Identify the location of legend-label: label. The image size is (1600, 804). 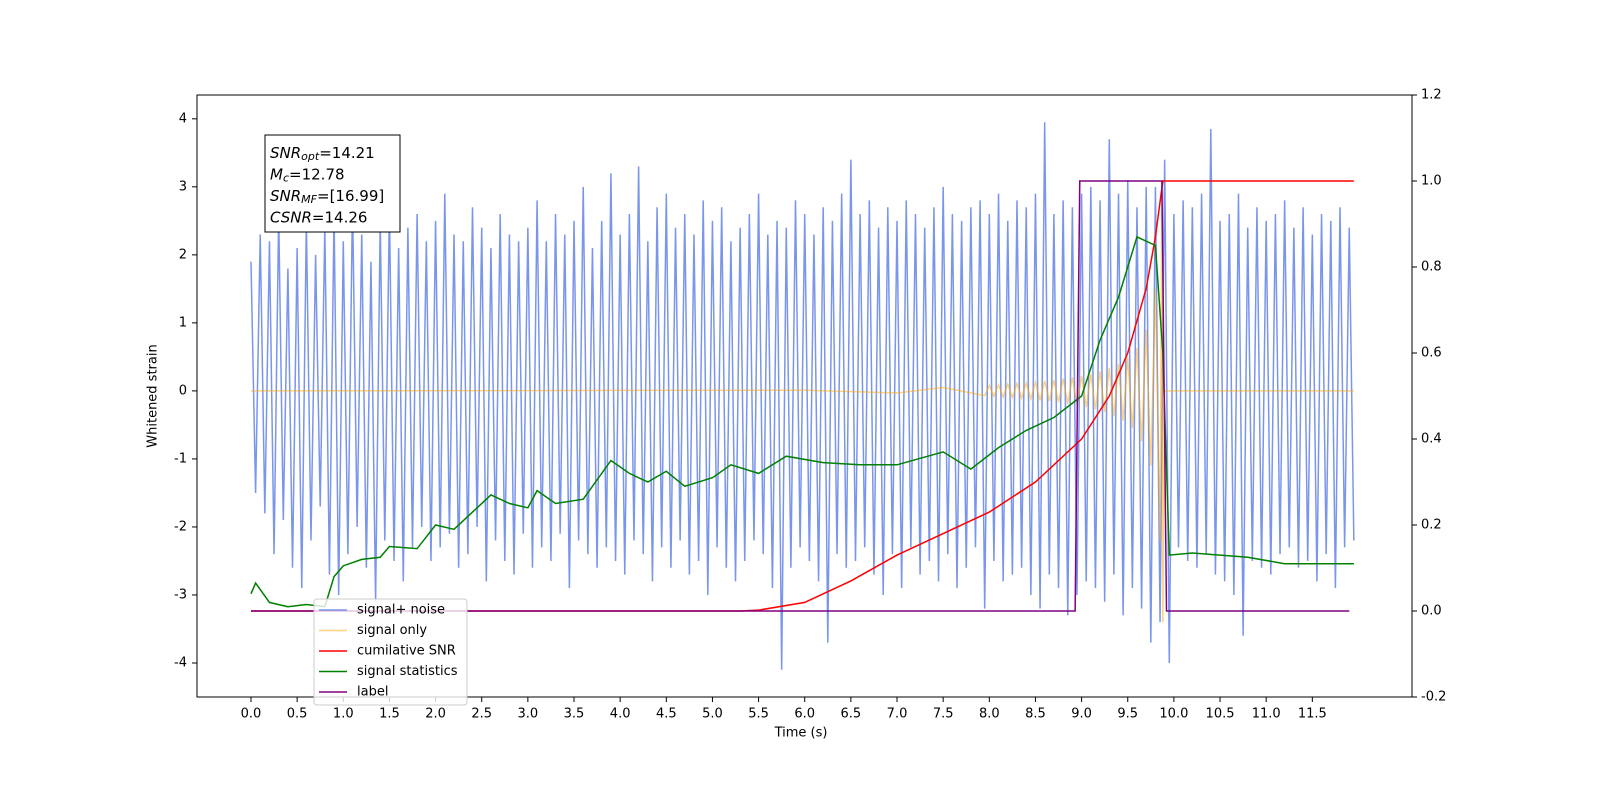
(372, 692).